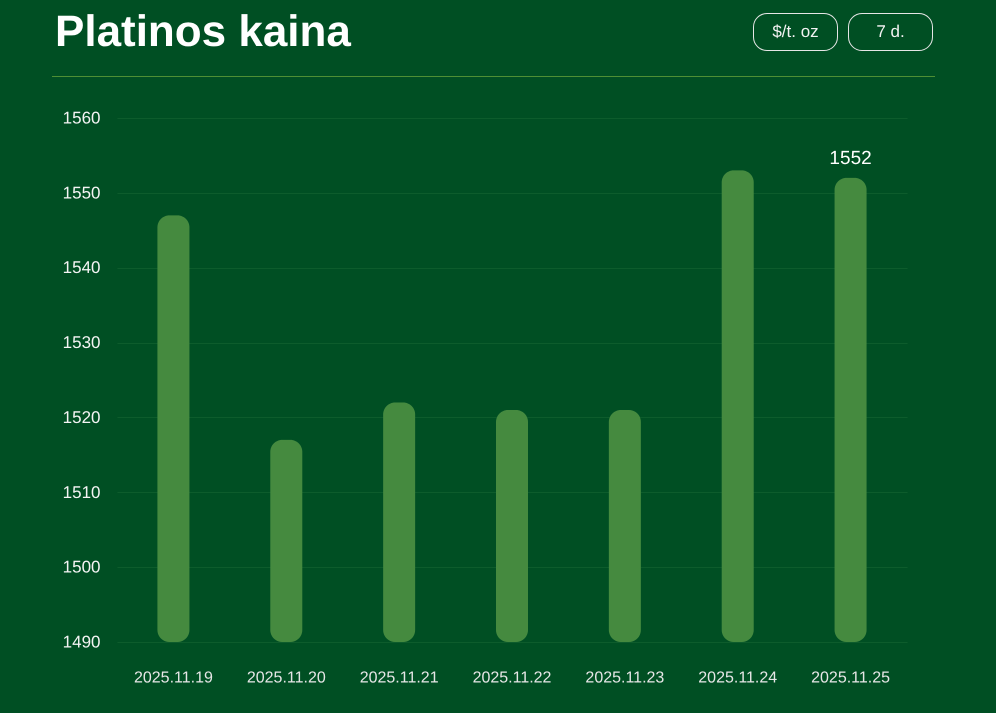  I want to click on x-tick-label: 2025.11.25, so click(850, 678).